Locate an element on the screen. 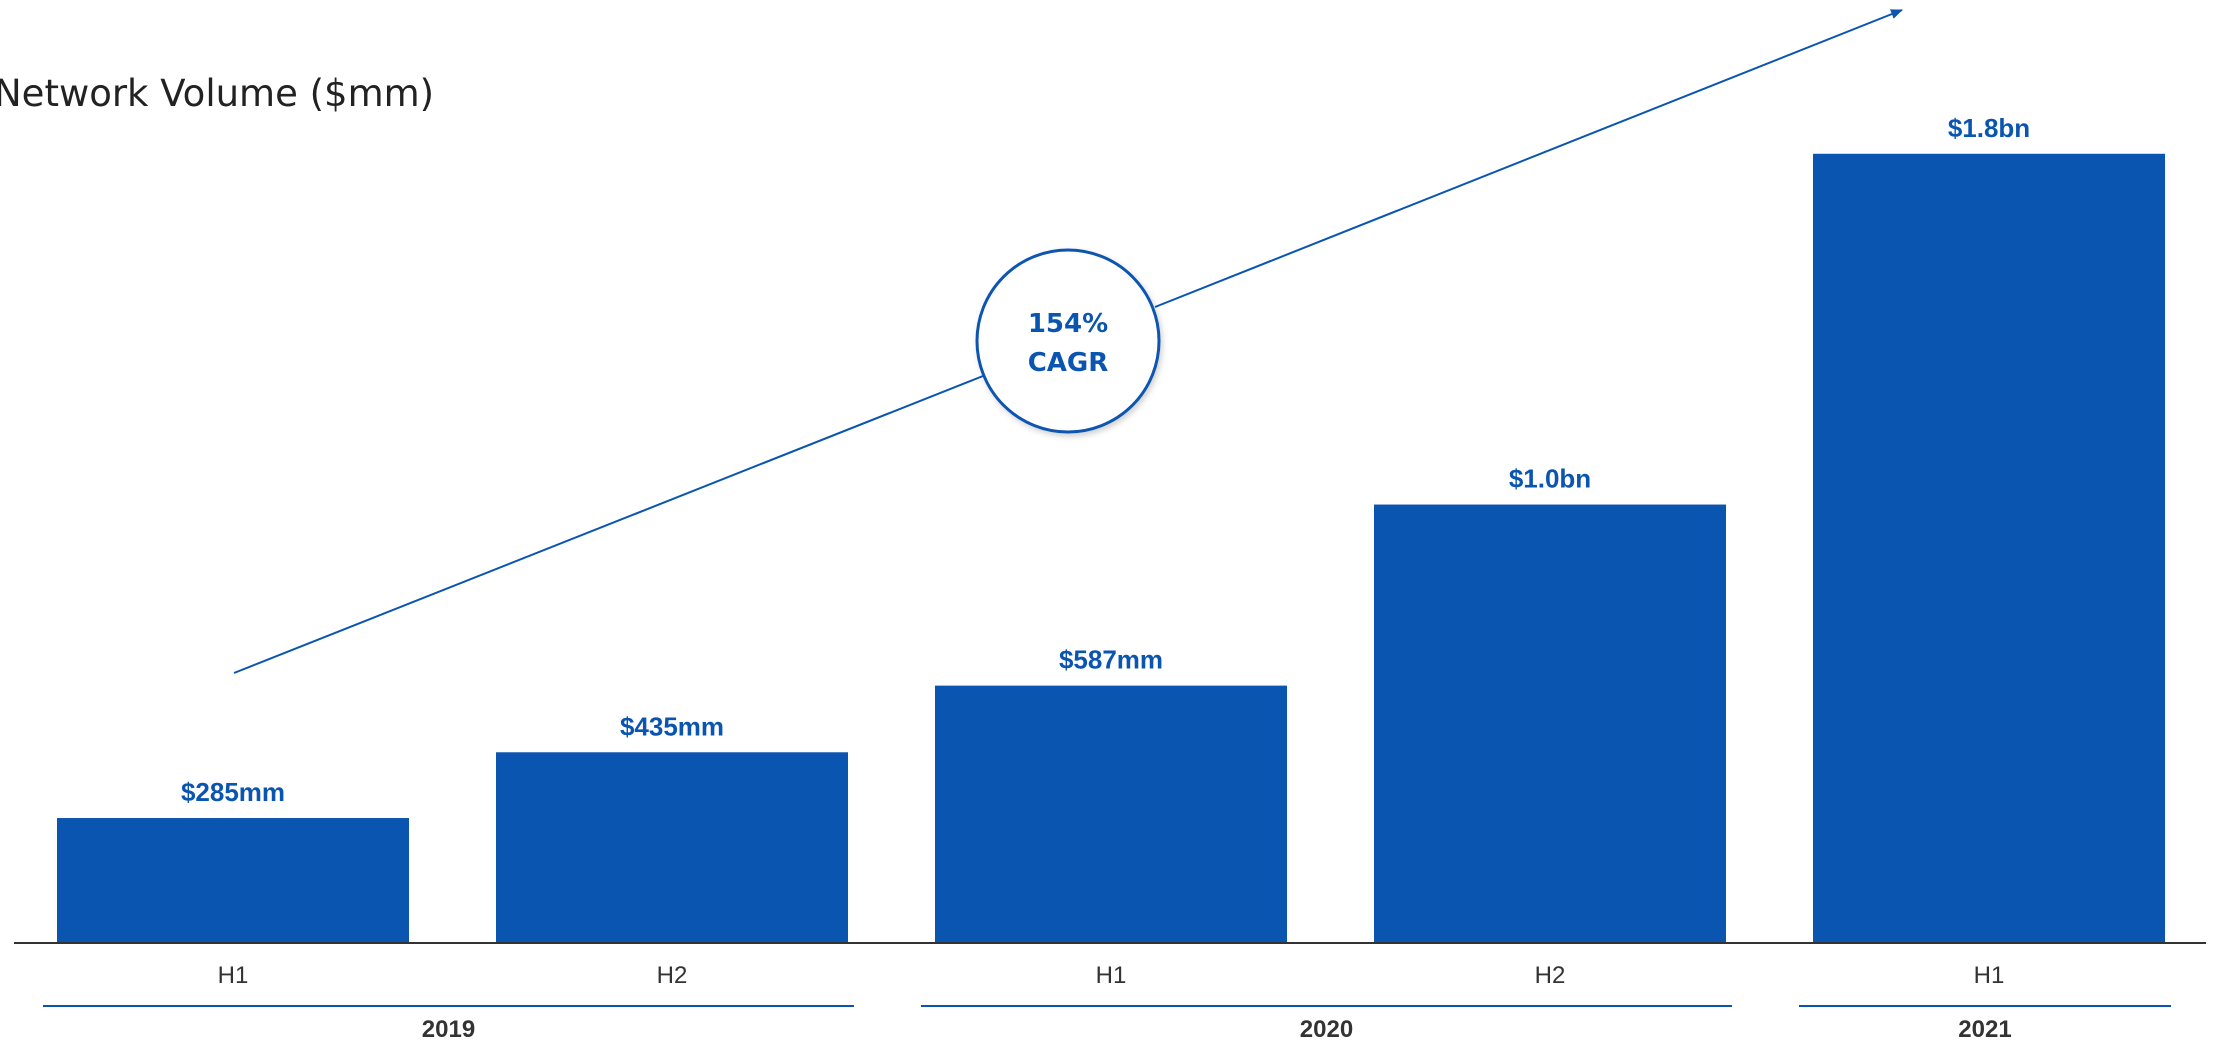  cagr-trend-line is located at coordinates (608, 524).